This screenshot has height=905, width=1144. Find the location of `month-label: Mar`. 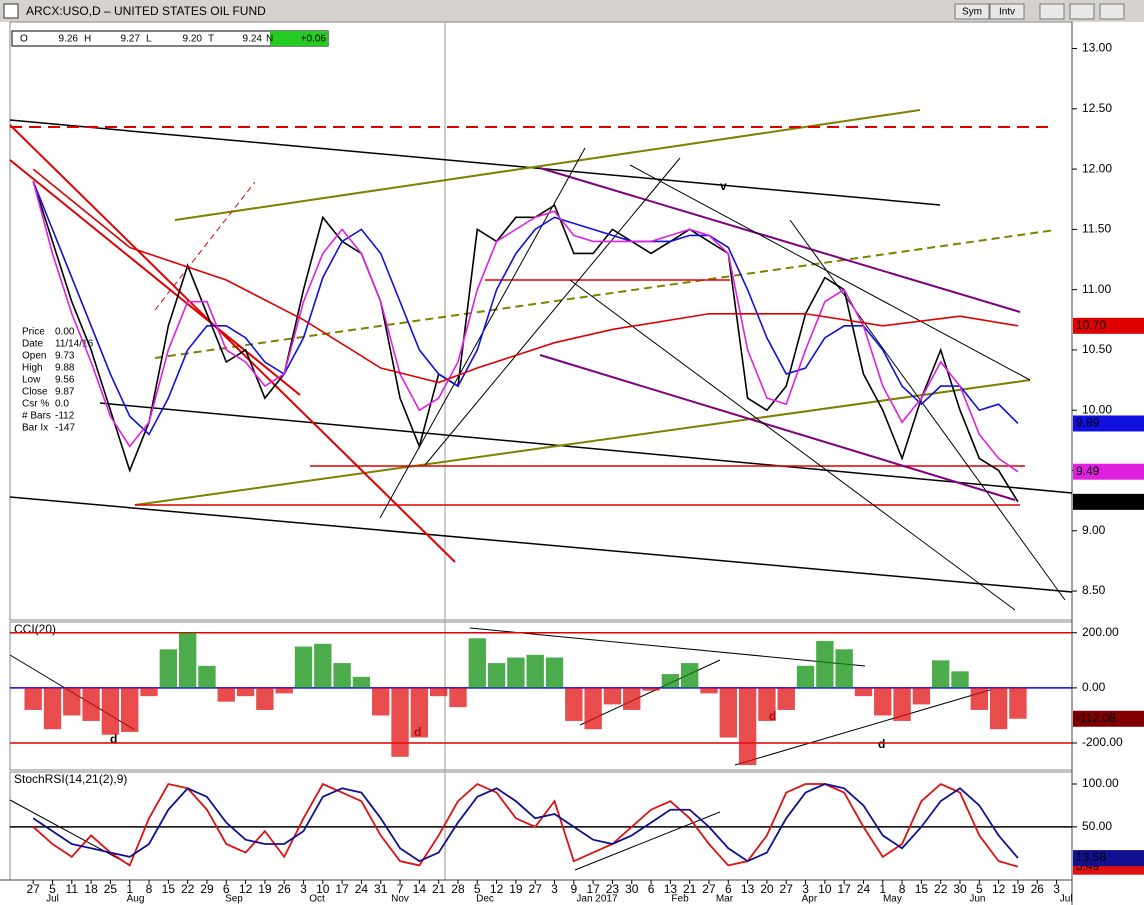

month-label: Mar is located at coordinates (725, 899).